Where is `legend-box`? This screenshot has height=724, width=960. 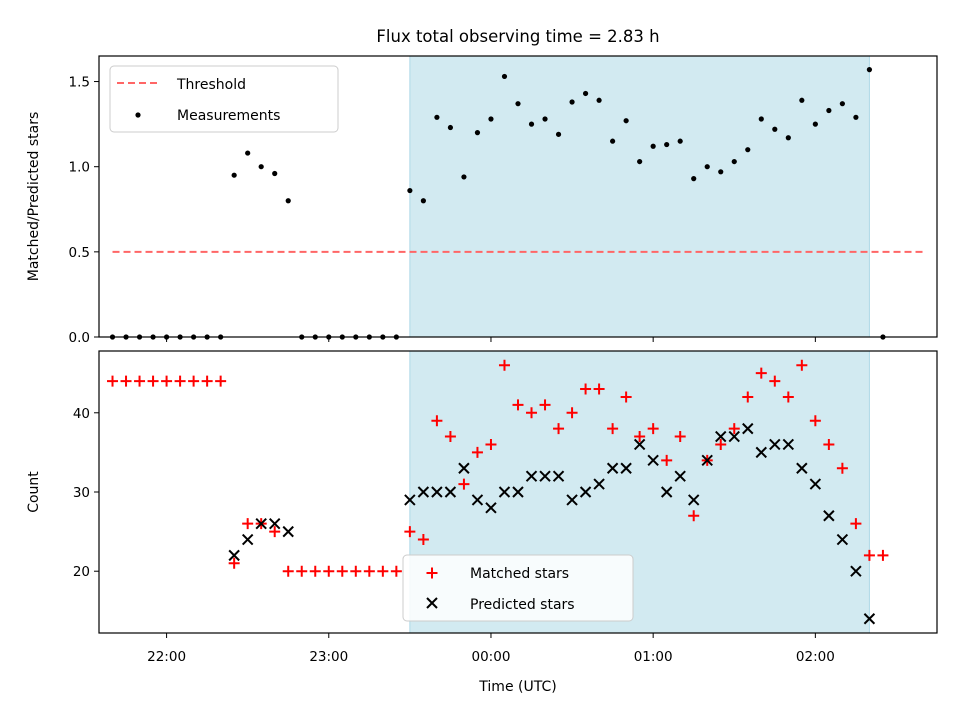
legend-box is located at coordinates (224, 99).